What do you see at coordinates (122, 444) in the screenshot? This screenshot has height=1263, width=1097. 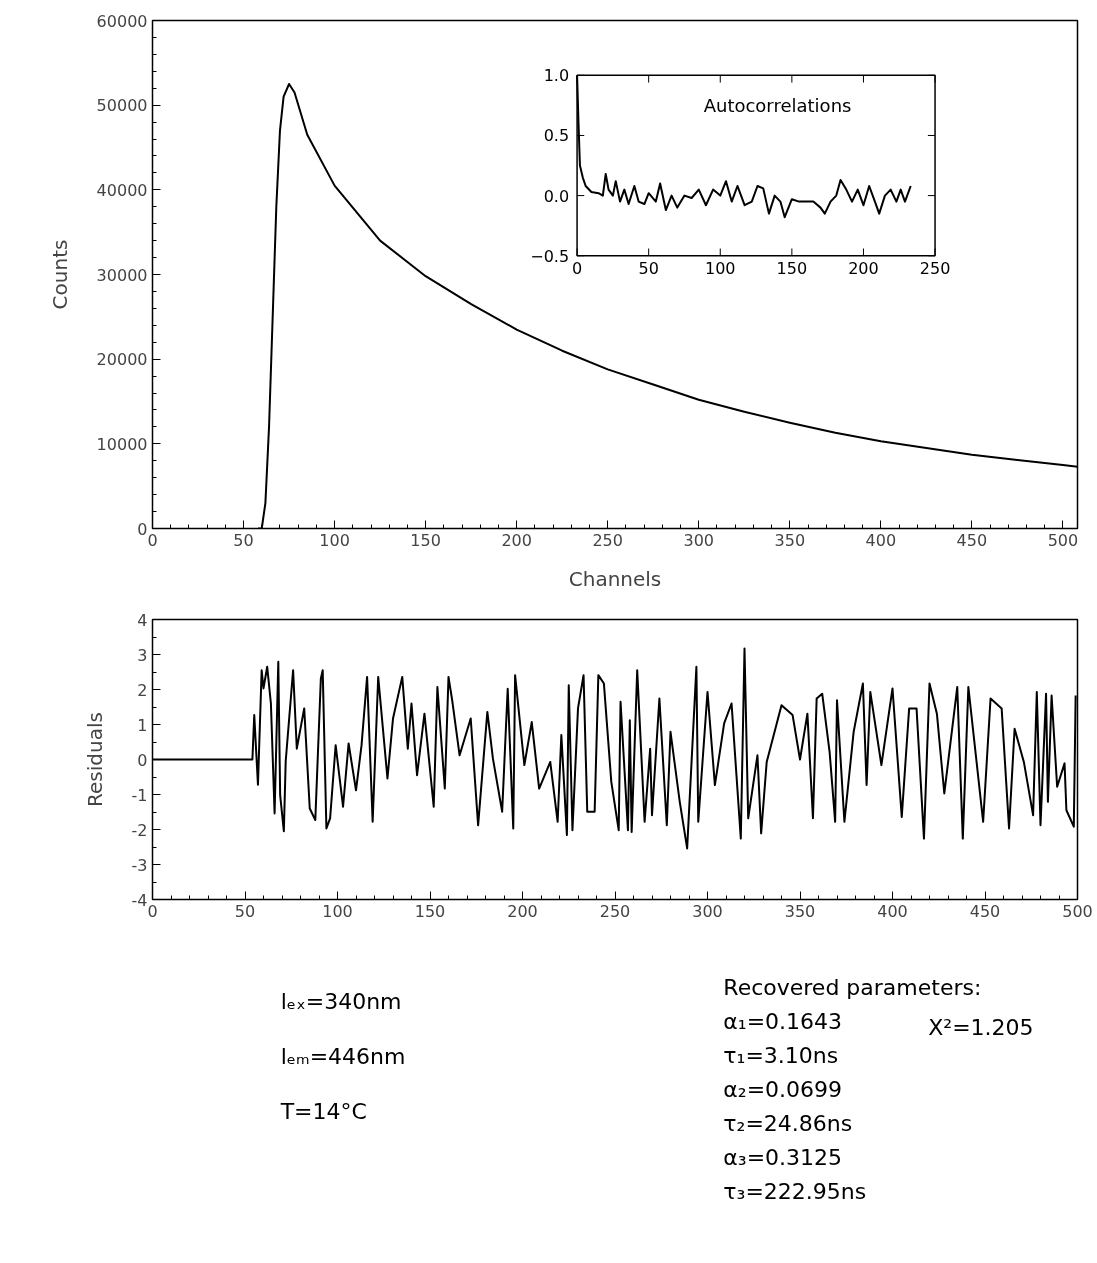 I see `y-tick-label: 10000` at bounding box center [122, 444].